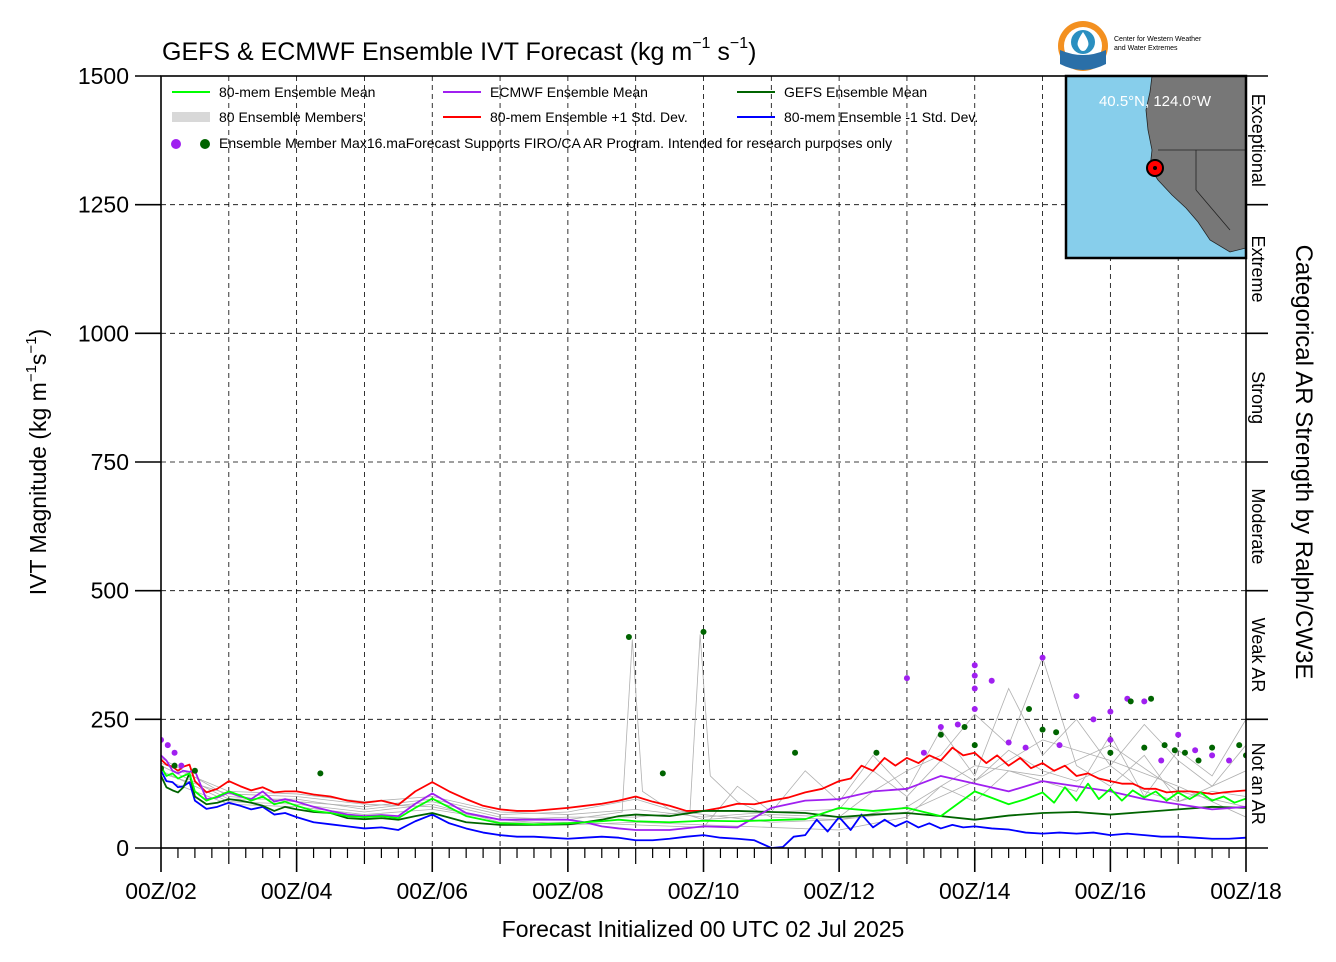 This screenshot has height=962, width=1336. Describe the element at coordinates (432, 891) in the screenshot. I see `x-tick-label-4: 00Z/06` at that location.